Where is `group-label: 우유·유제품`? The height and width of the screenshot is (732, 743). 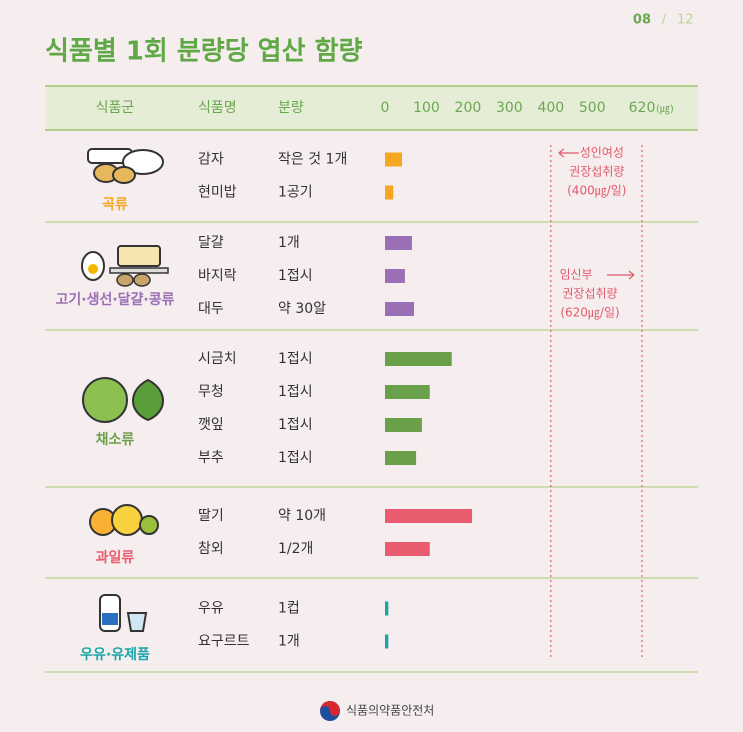
group-label: 우유·유제품 is located at coordinates (115, 655).